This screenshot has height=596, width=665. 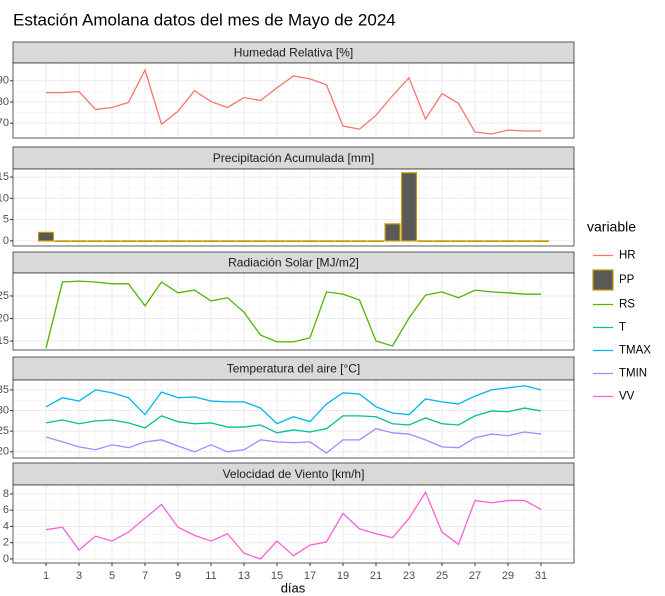 I want to click on x-tick-label: 1, so click(x=46, y=576).